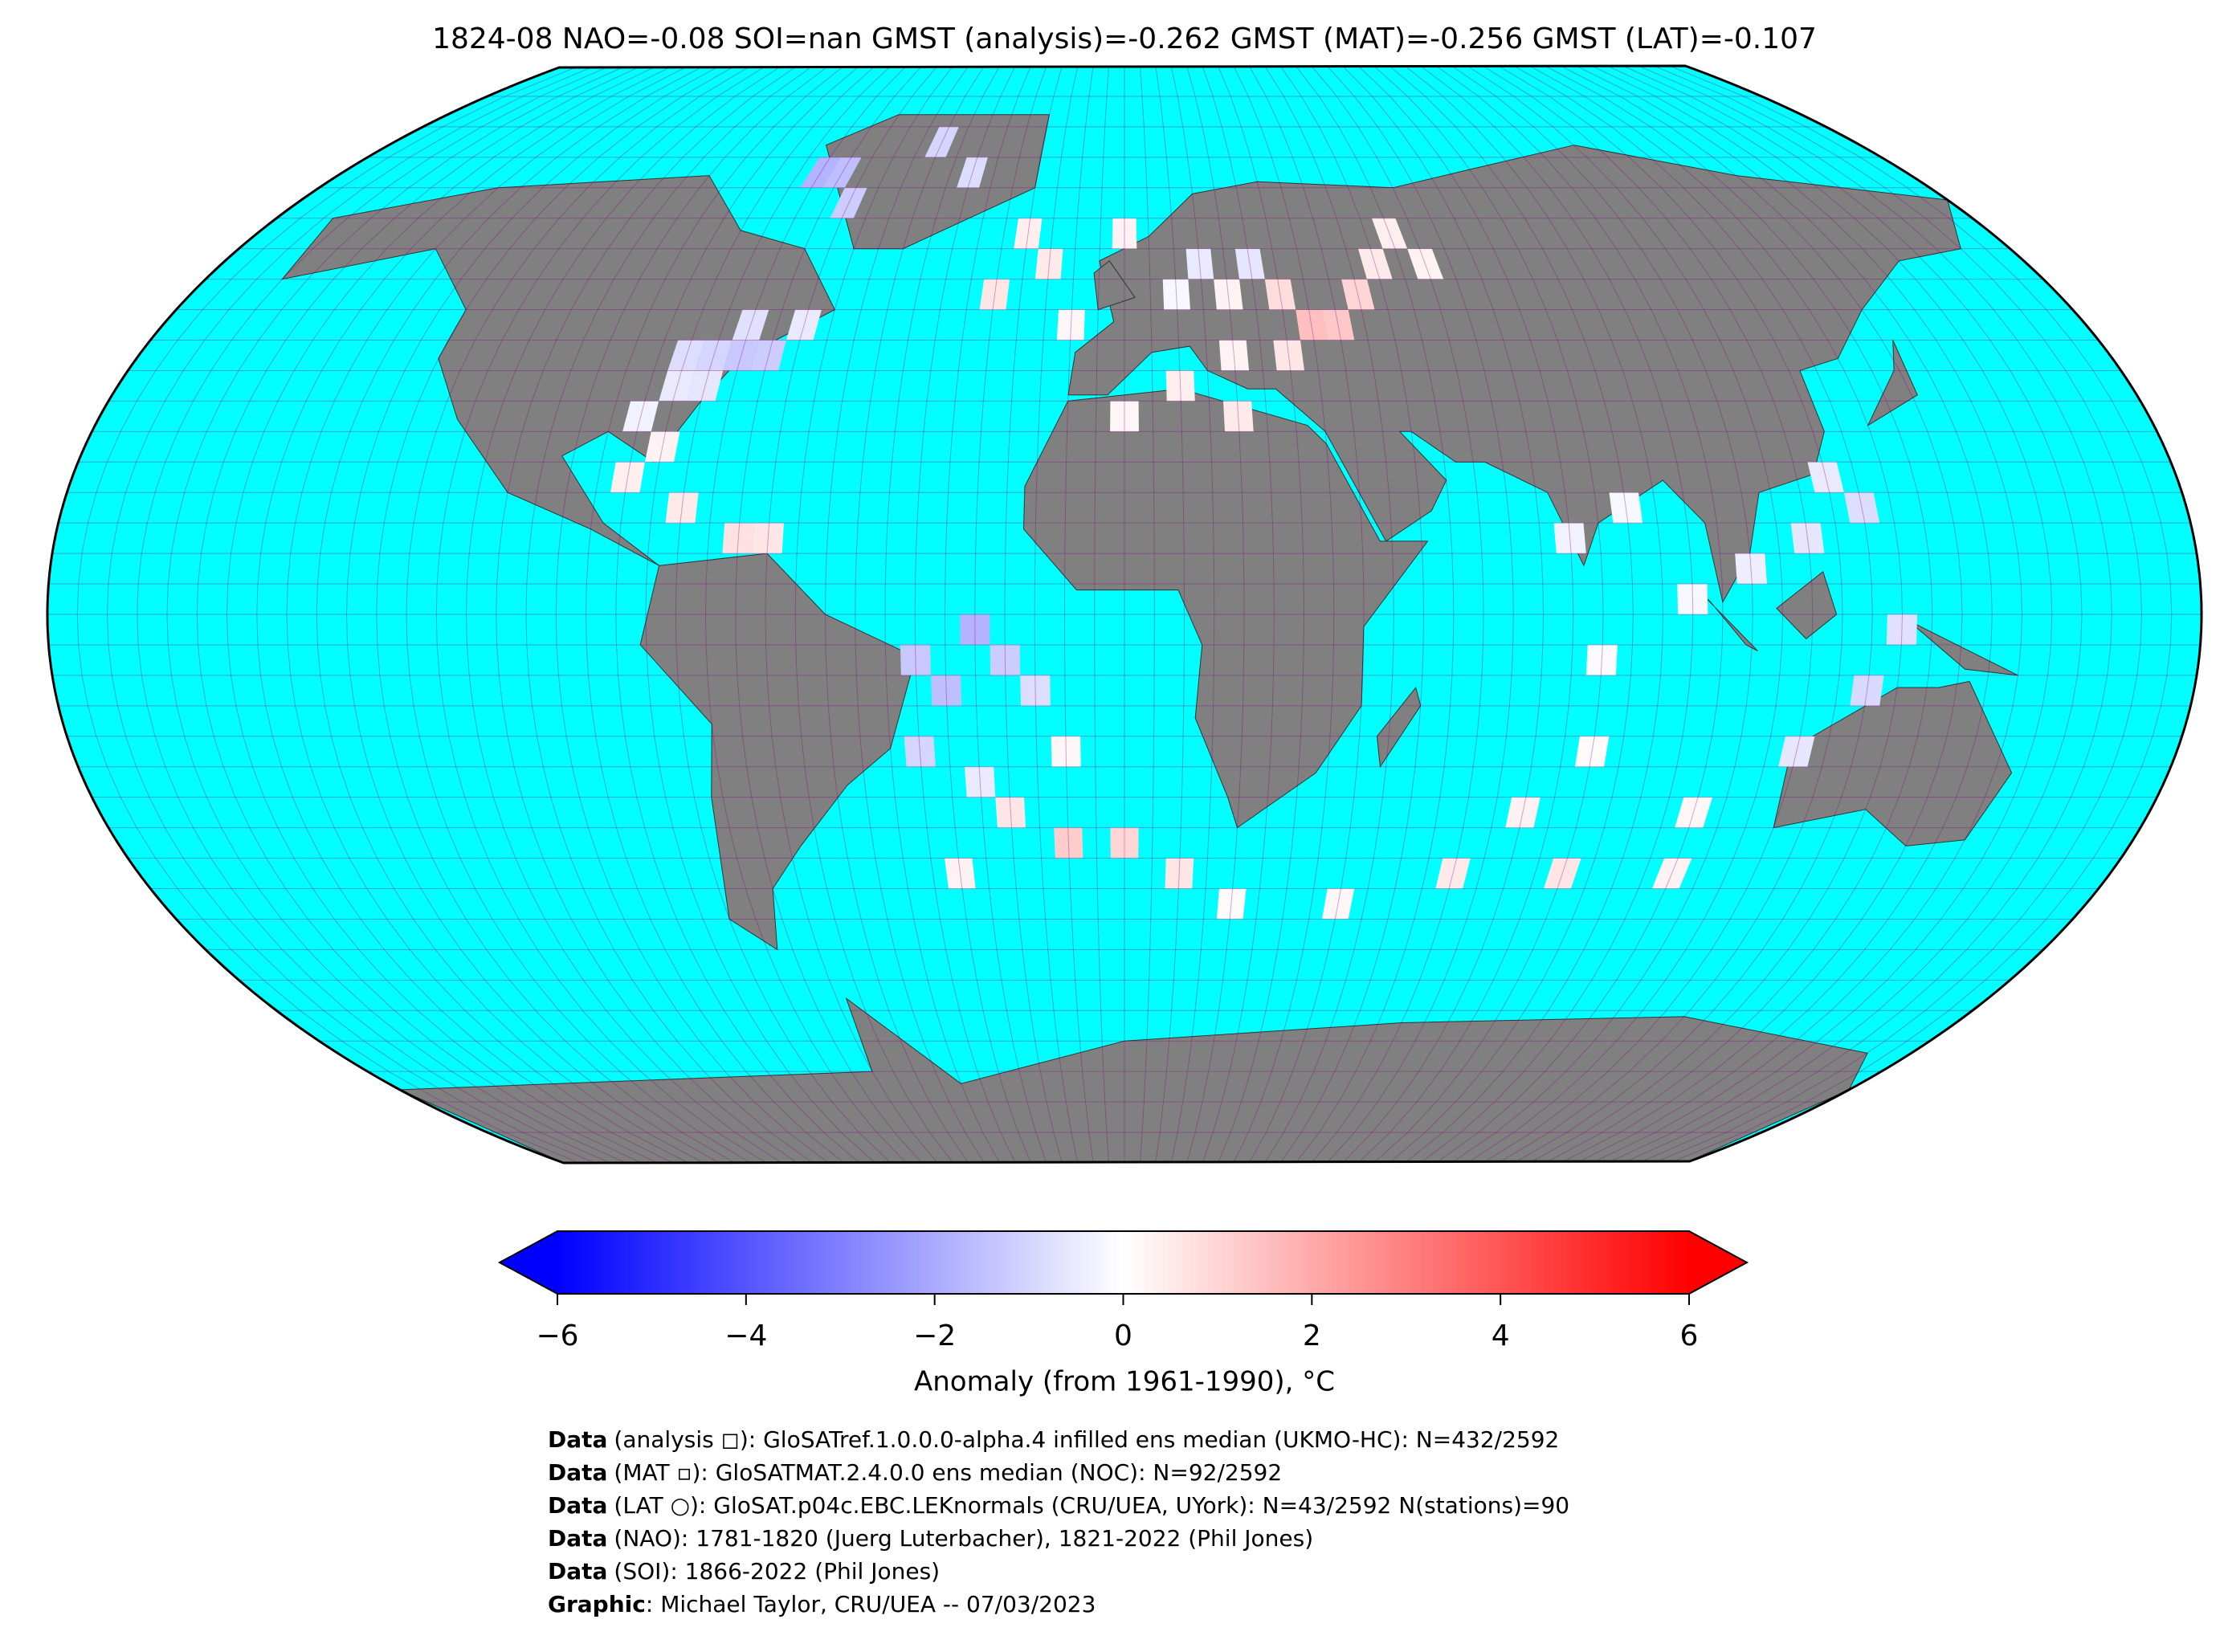 The width and height of the screenshot is (2224, 1652). What do you see at coordinates (1123, 1336) in the screenshot?
I see `colorbar-tick-label: 0` at bounding box center [1123, 1336].